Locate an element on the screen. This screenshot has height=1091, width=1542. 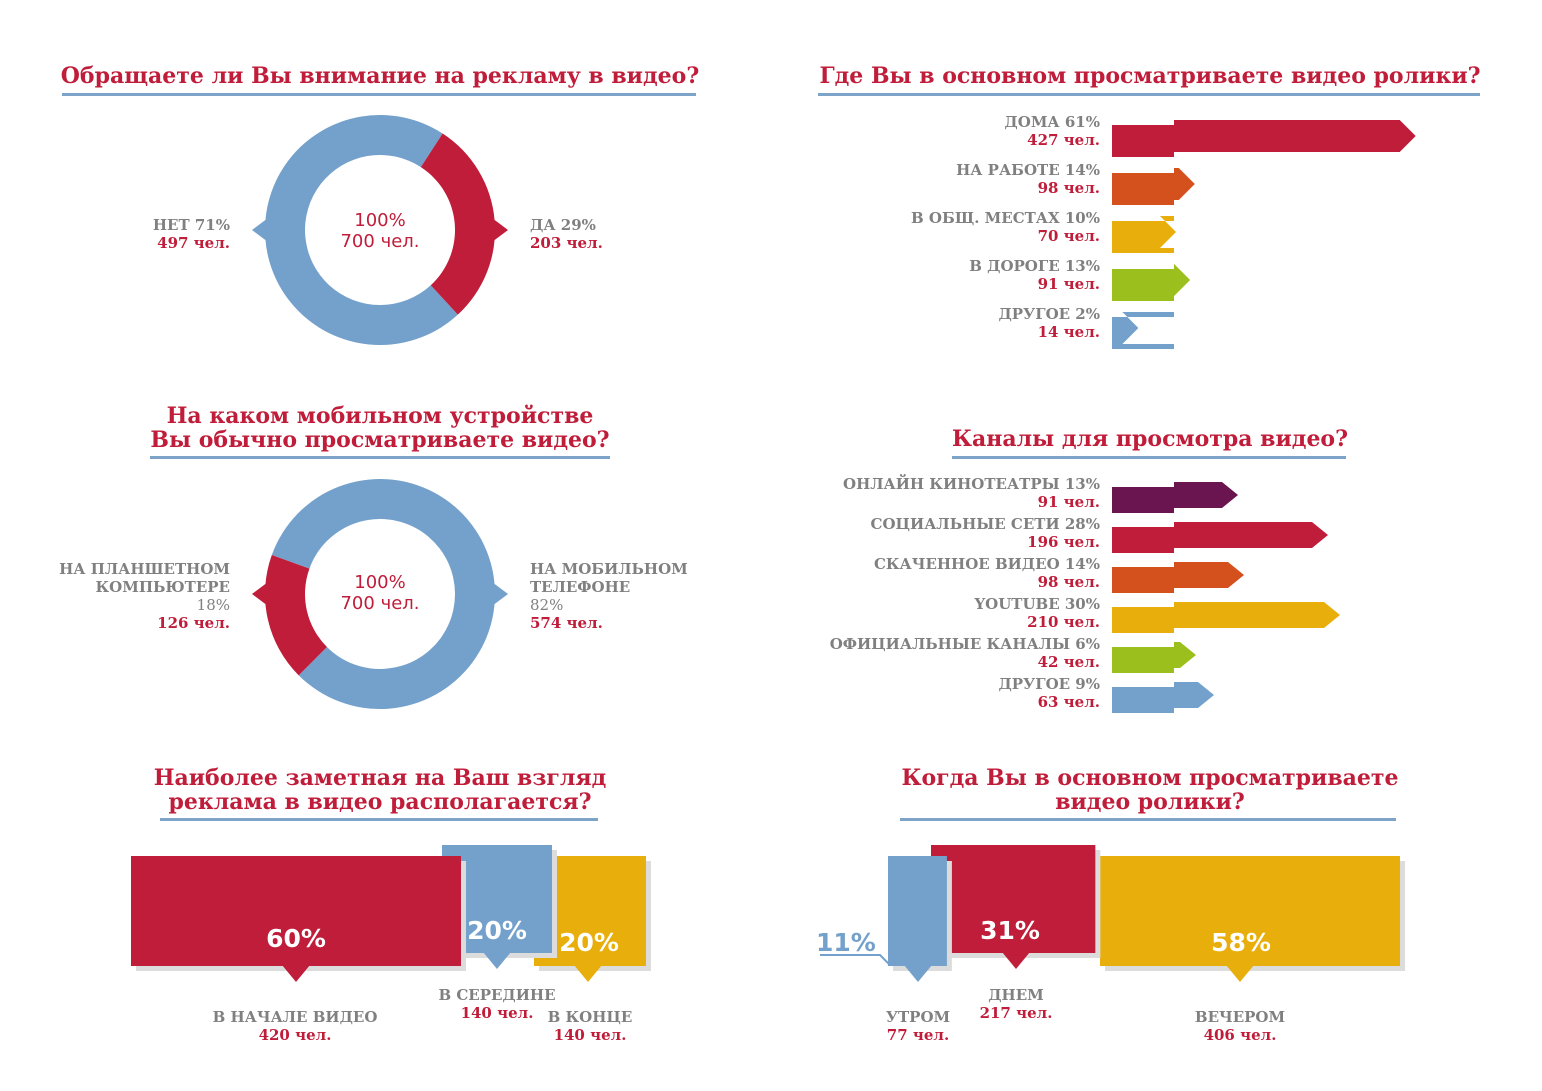
donut2-center-pct: 100% is located at coordinates (380, 582).